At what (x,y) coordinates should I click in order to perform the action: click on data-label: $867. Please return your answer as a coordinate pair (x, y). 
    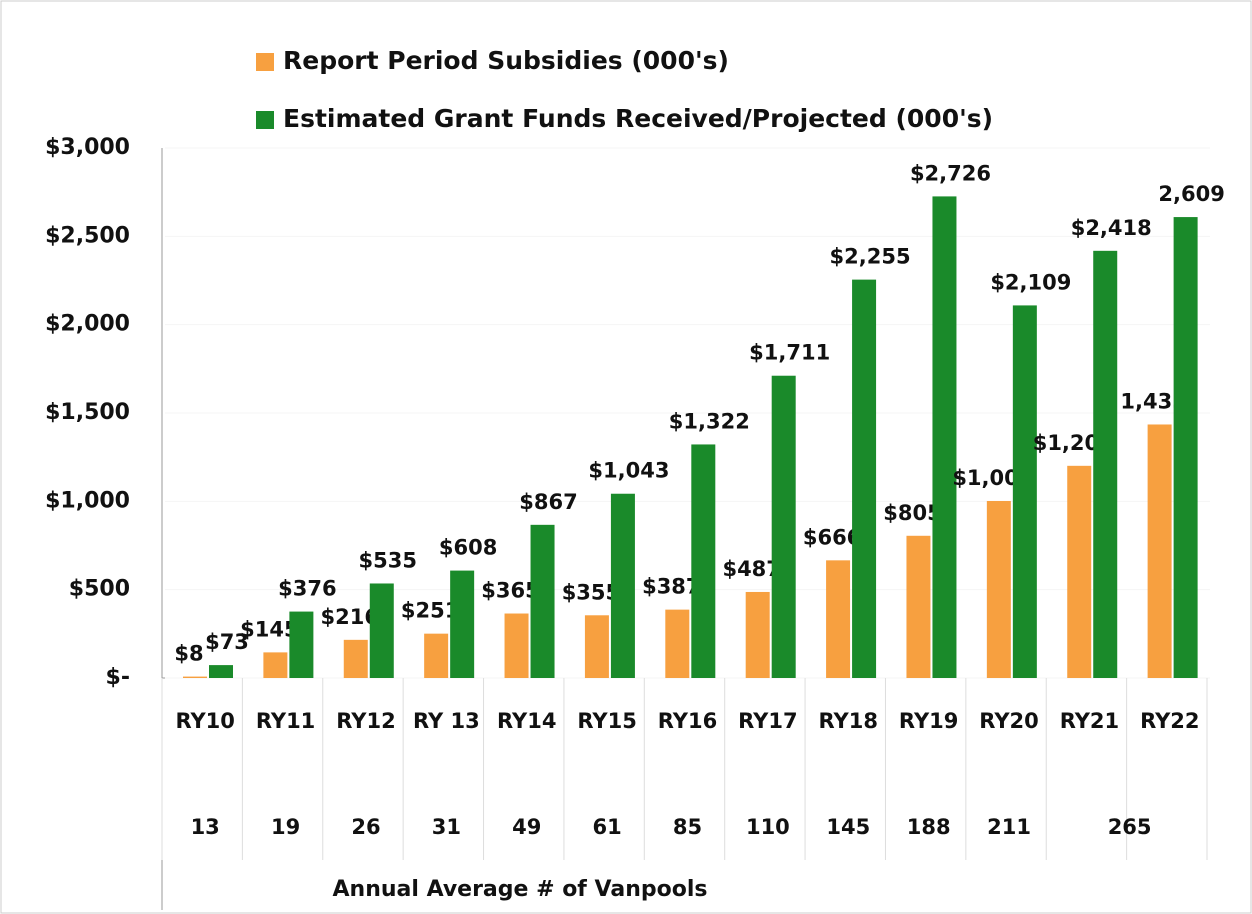
    Looking at the image, I should click on (548, 502).